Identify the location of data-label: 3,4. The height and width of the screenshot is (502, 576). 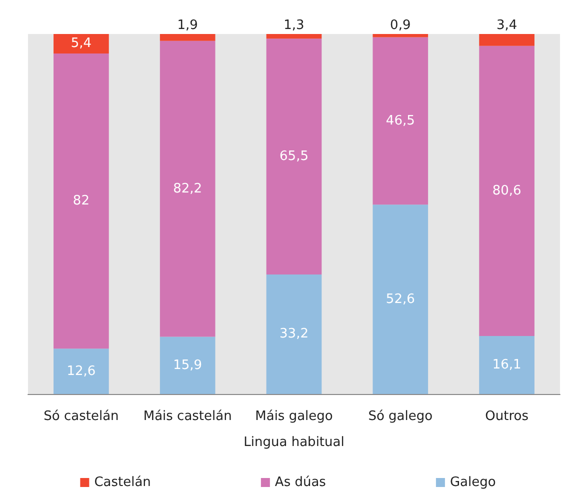
(507, 25).